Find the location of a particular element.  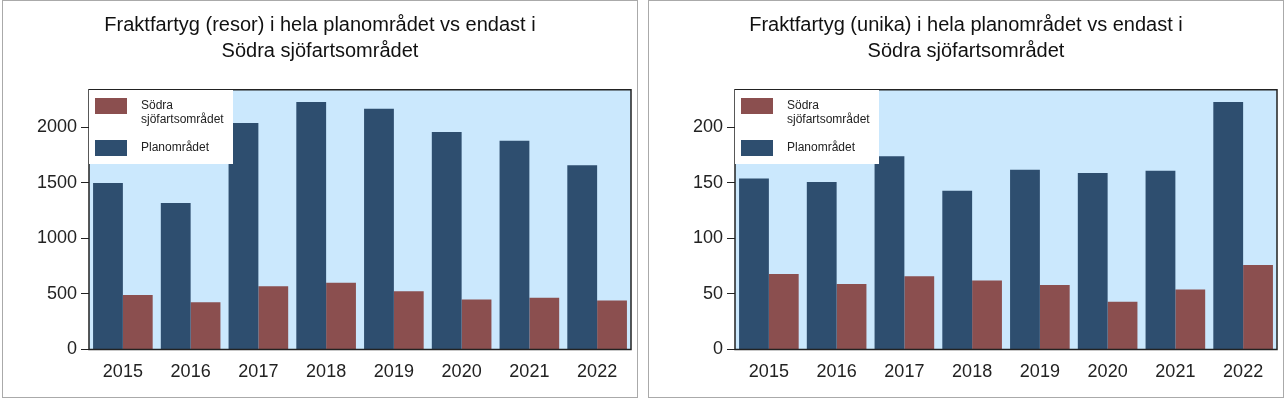

y-tick-label: 500 is located at coordinates (61, 292).